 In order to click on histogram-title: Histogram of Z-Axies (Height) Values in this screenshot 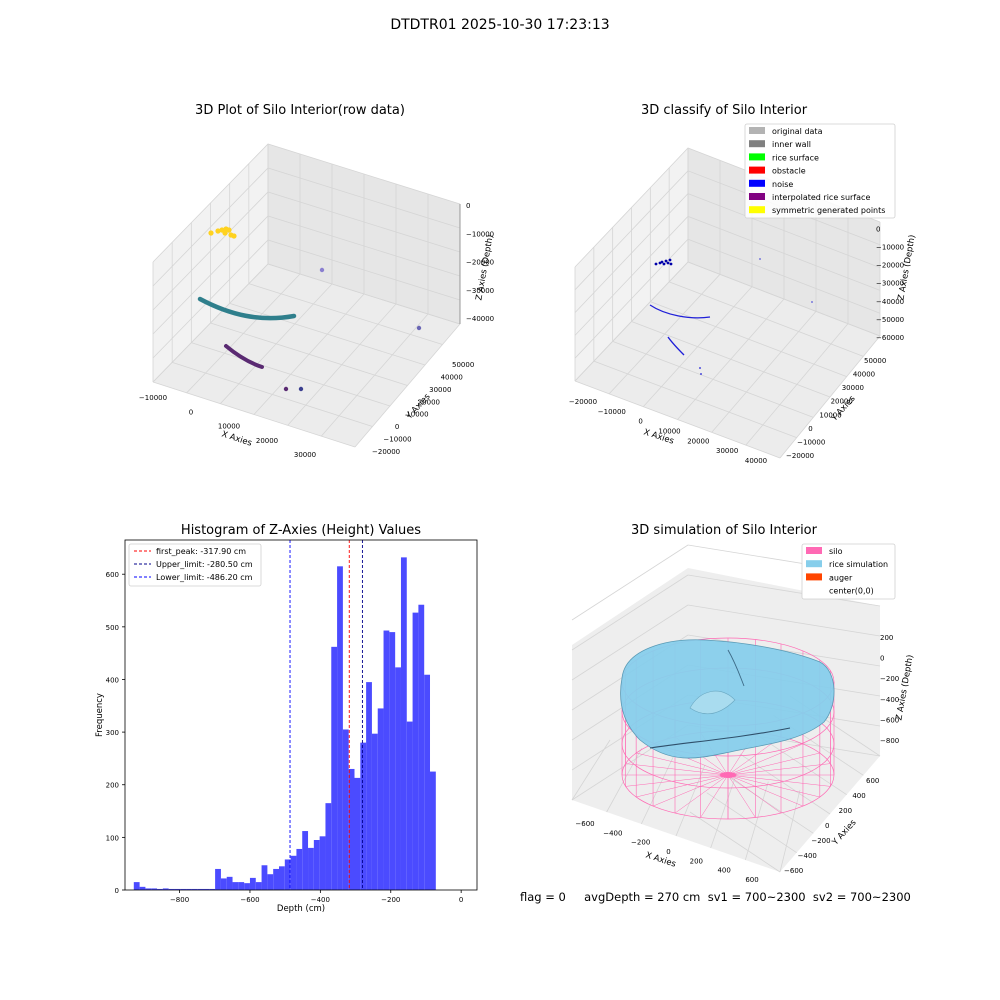, I will do `click(301, 530)`.